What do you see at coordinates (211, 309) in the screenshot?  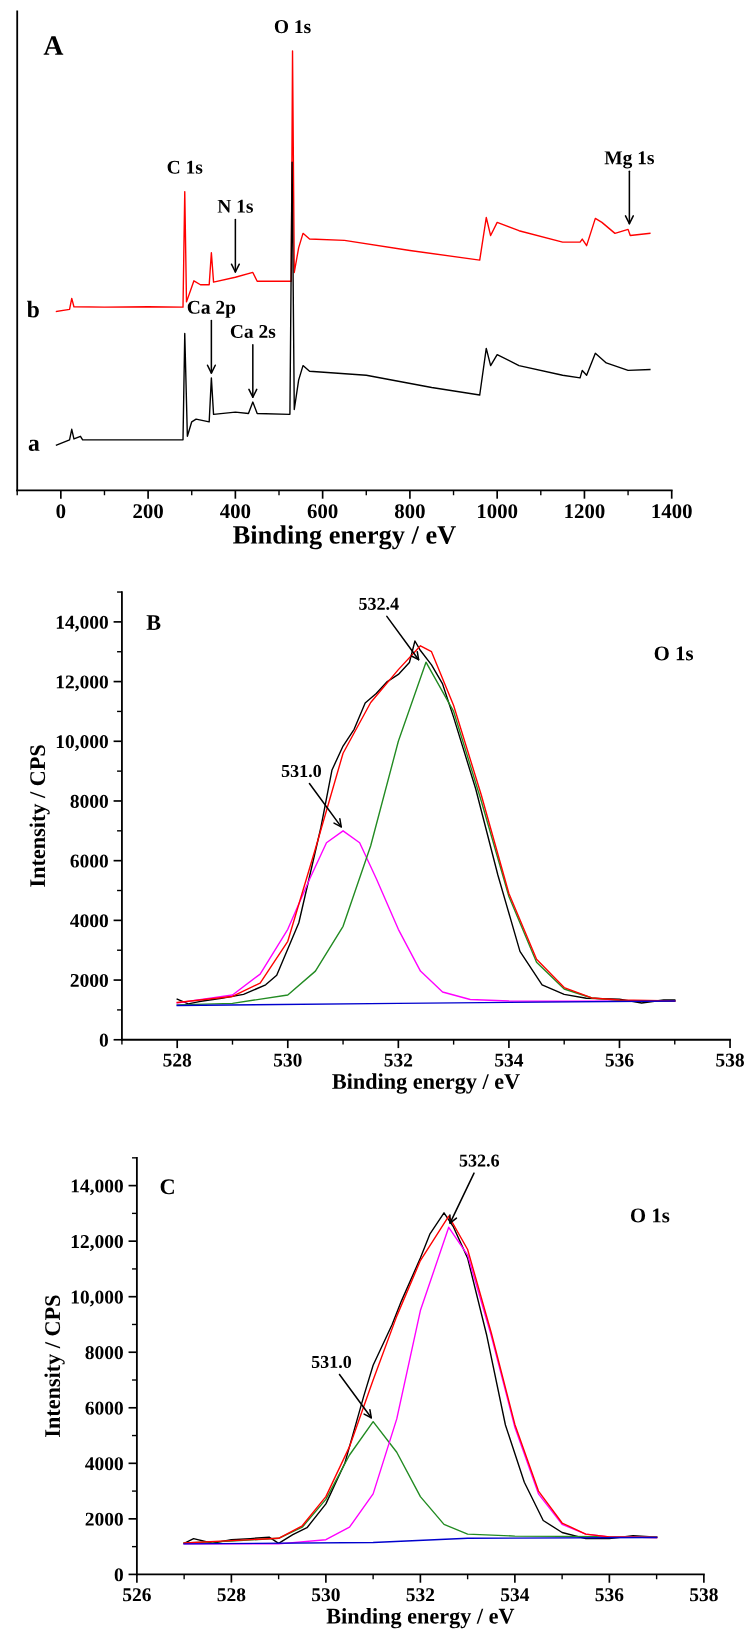 I see `annotation: Ca 2p` at bounding box center [211, 309].